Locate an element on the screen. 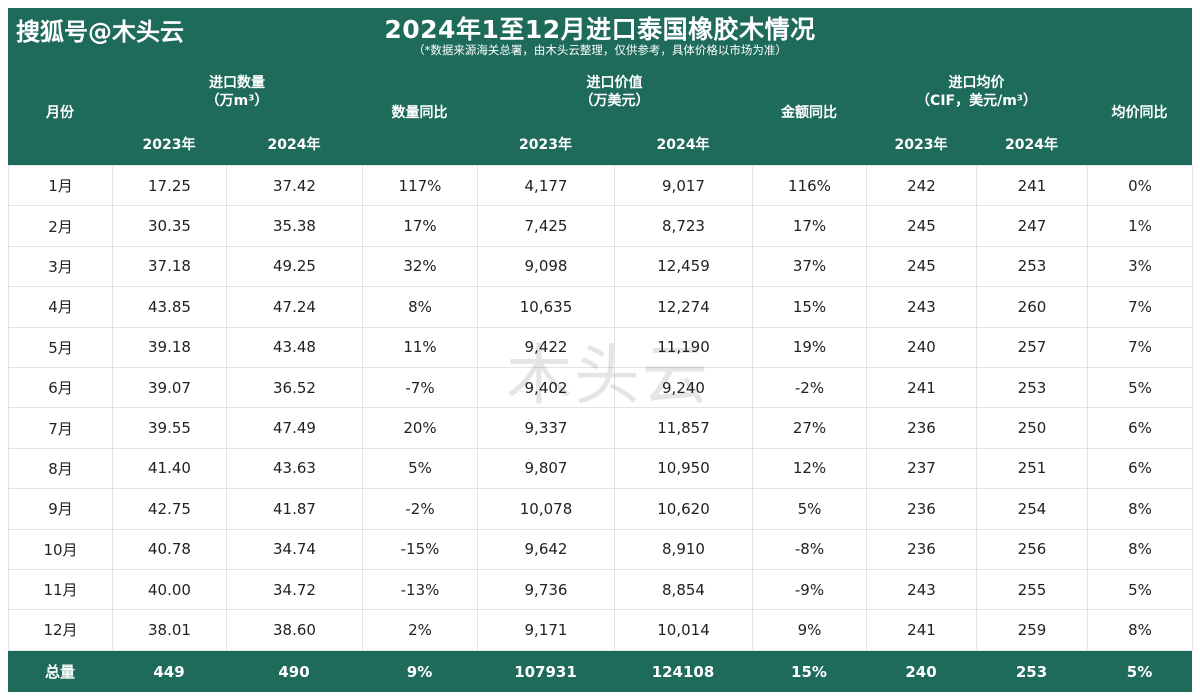  cell-price-2024: 256 is located at coordinates (1032, 549).